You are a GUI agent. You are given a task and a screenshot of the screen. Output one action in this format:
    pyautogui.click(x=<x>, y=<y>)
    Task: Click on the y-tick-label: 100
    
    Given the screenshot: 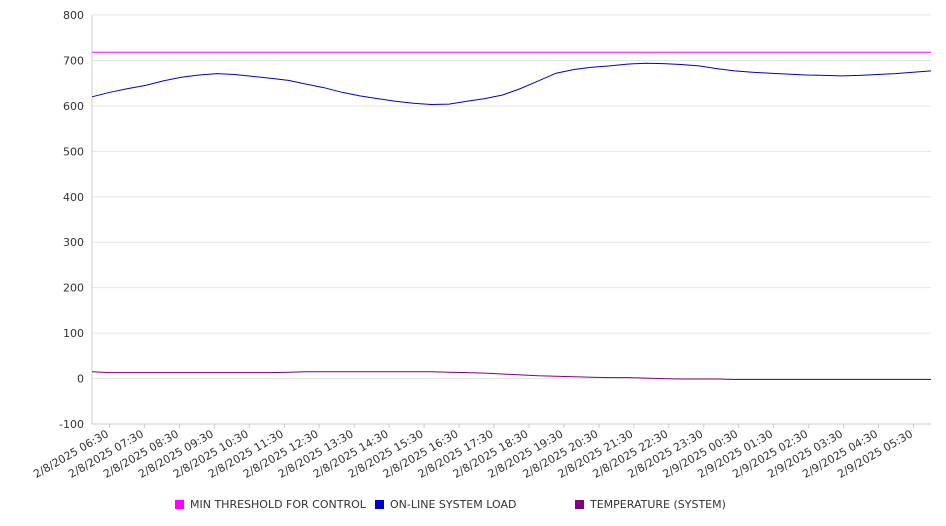 What is the action you would take?
    pyautogui.click(x=73, y=333)
    